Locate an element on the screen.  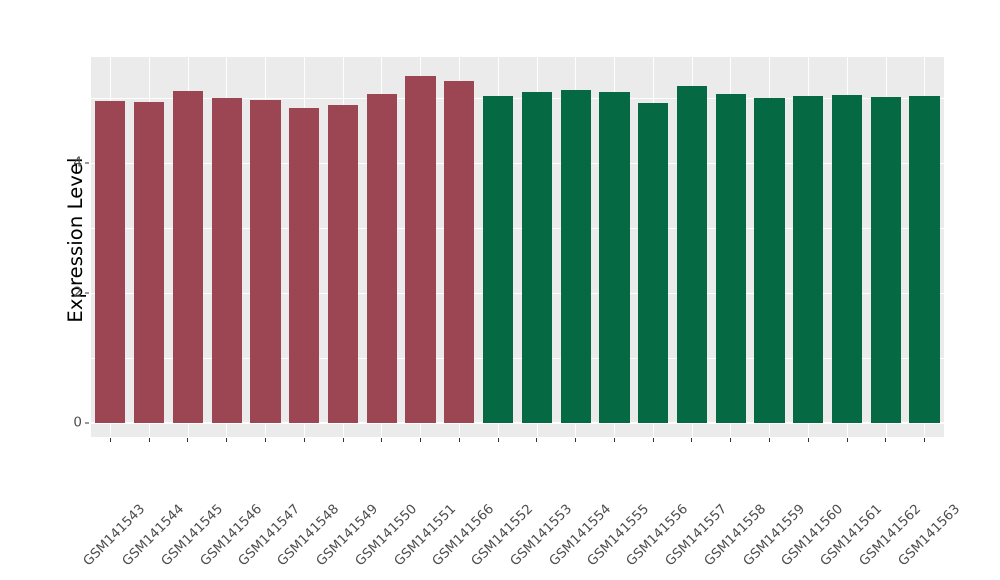
bar-GSM141546 is located at coordinates (226, 260).